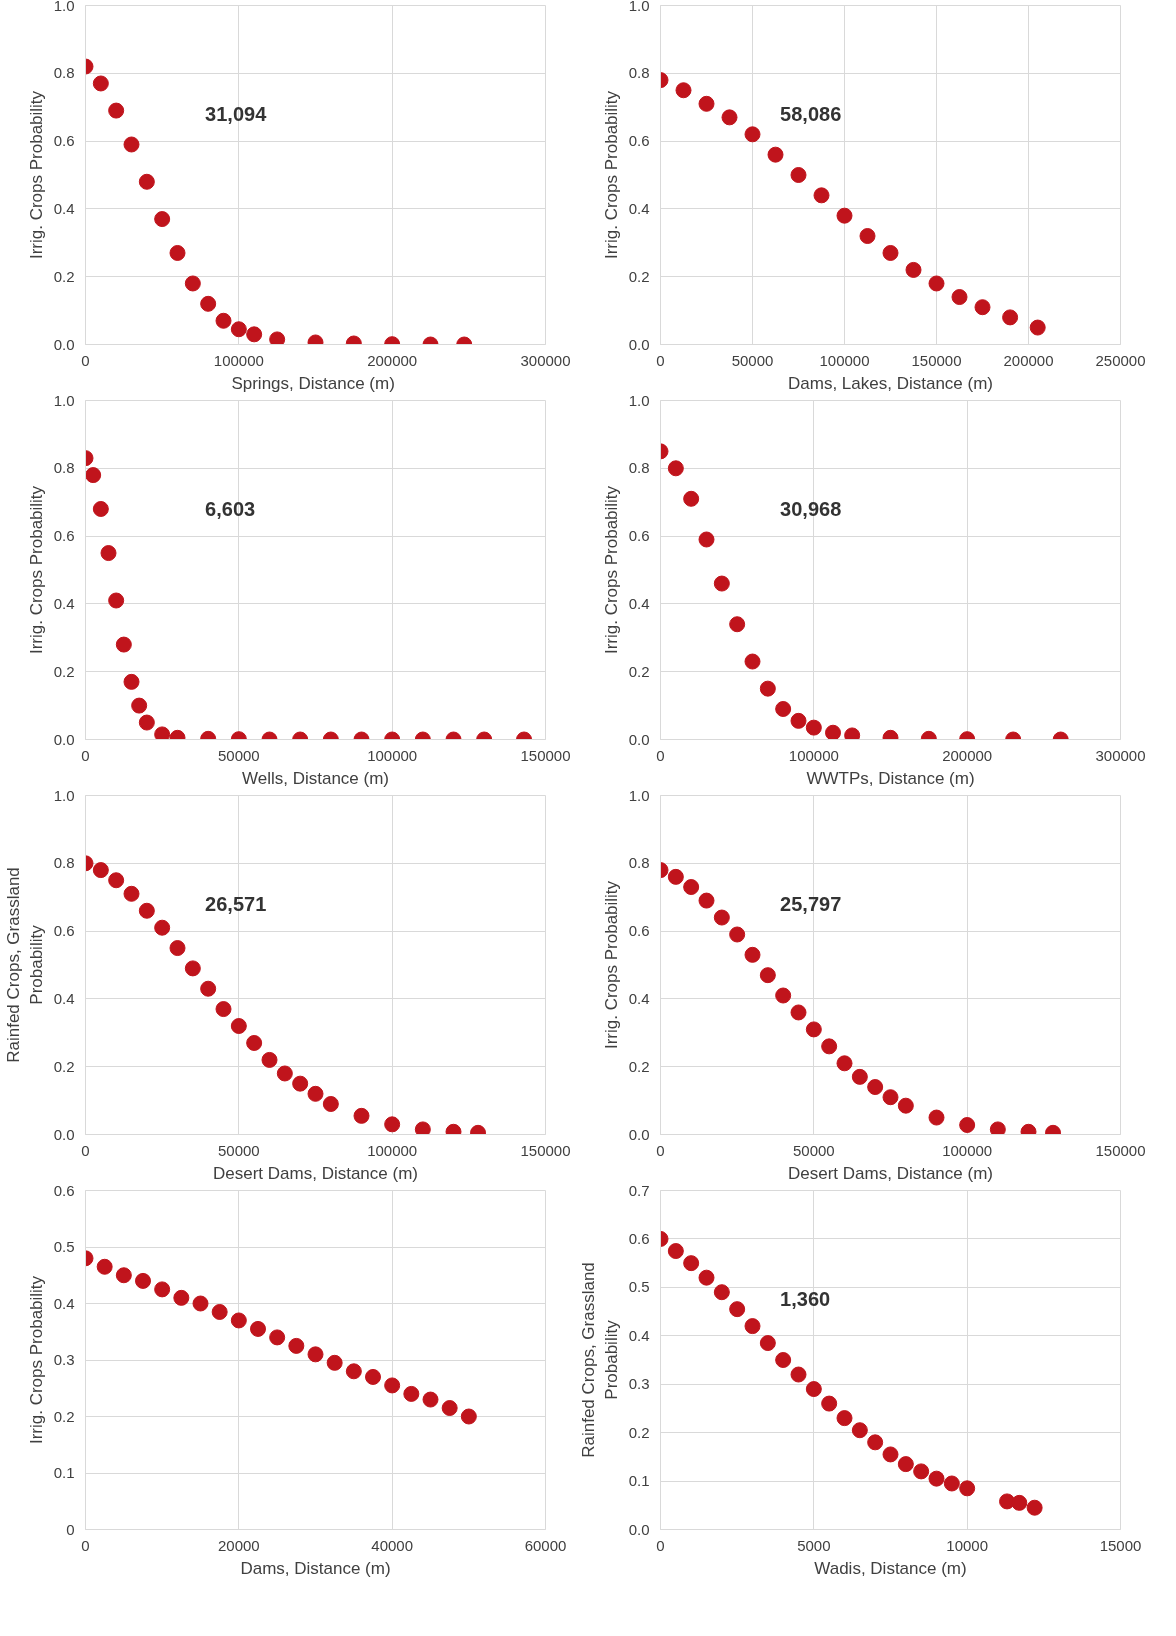  I want to click on annotation: 25,797, so click(811, 903).